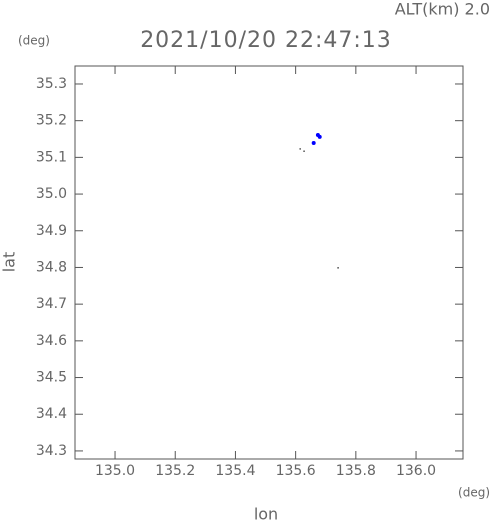 This screenshot has width=491, height=521. What do you see at coordinates (474, 493) in the screenshot?
I see `x-unit: (deg)` at bounding box center [474, 493].